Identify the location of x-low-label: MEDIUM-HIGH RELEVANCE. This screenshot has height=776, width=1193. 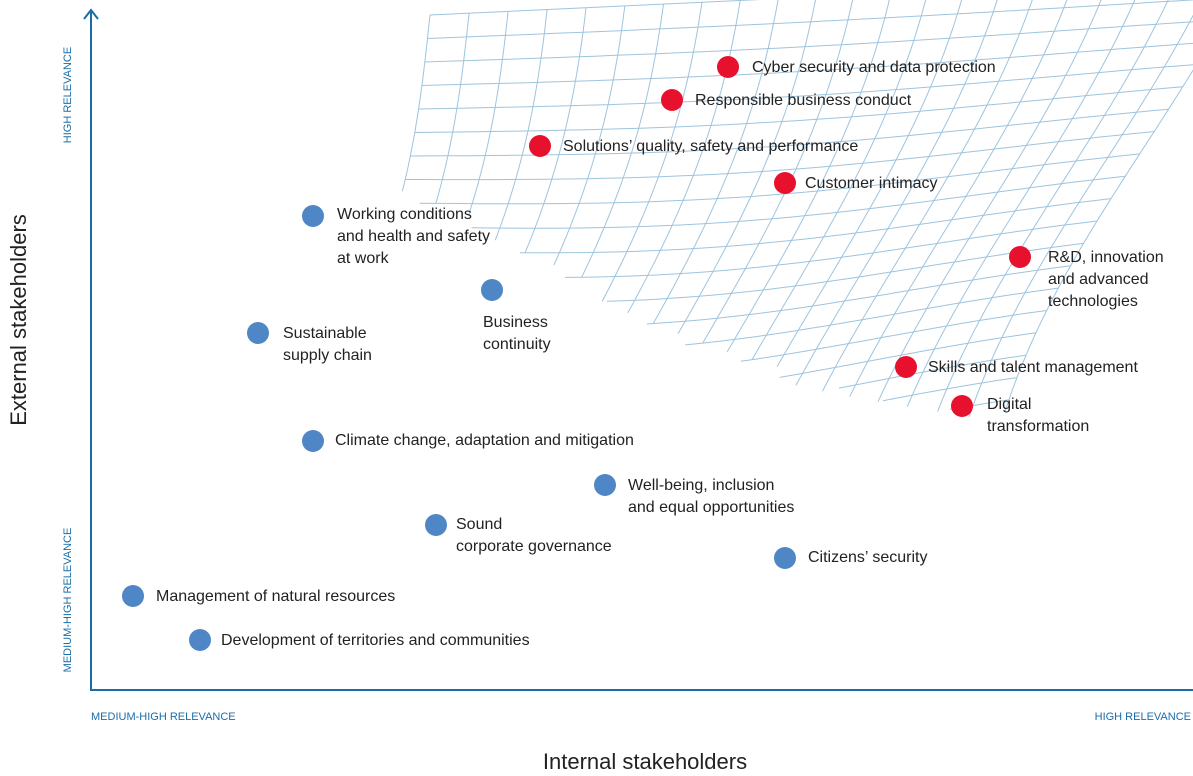
(163, 717).